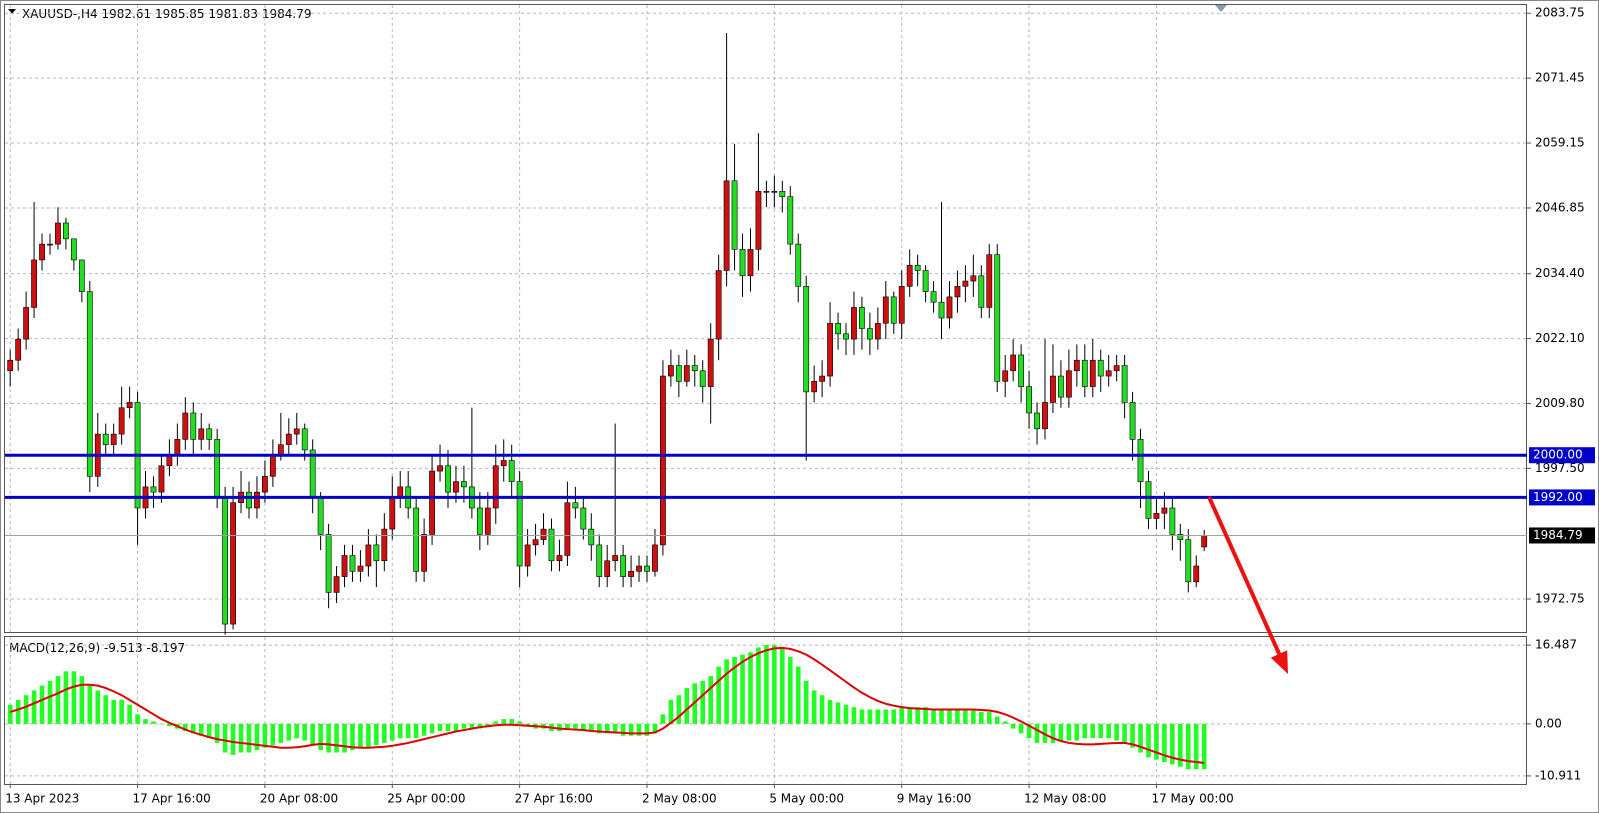 The width and height of the screenshot is (1599, 813). What do you see at coordinates (165, 648) in the screenshot?
I see `signal-value: -8.197` at bounding box center [165, 648].